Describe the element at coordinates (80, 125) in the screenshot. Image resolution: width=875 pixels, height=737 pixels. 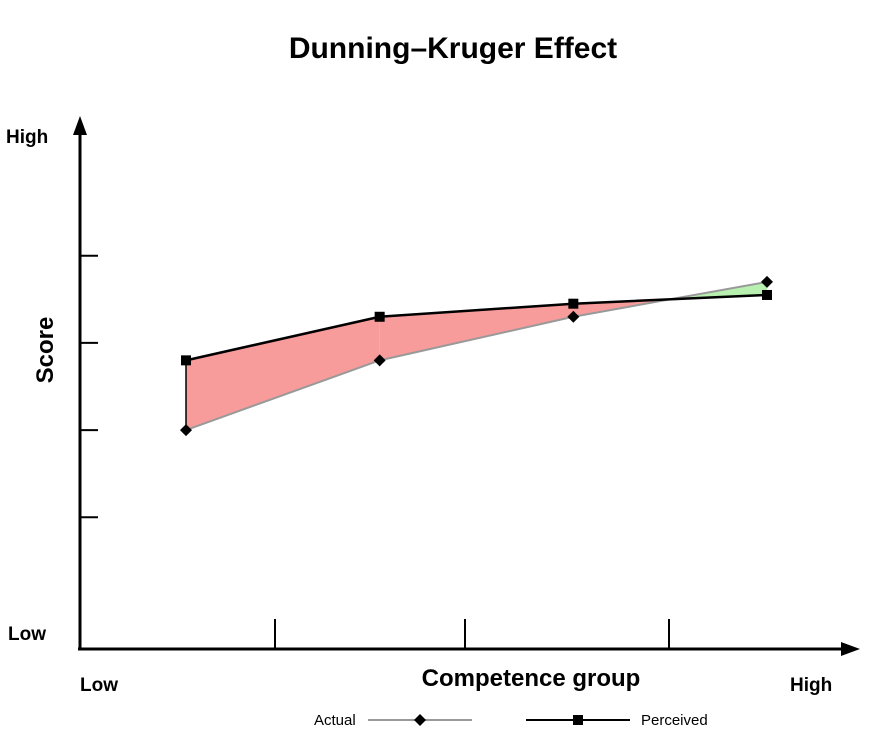
I see `y-axis-arrow` at that location.